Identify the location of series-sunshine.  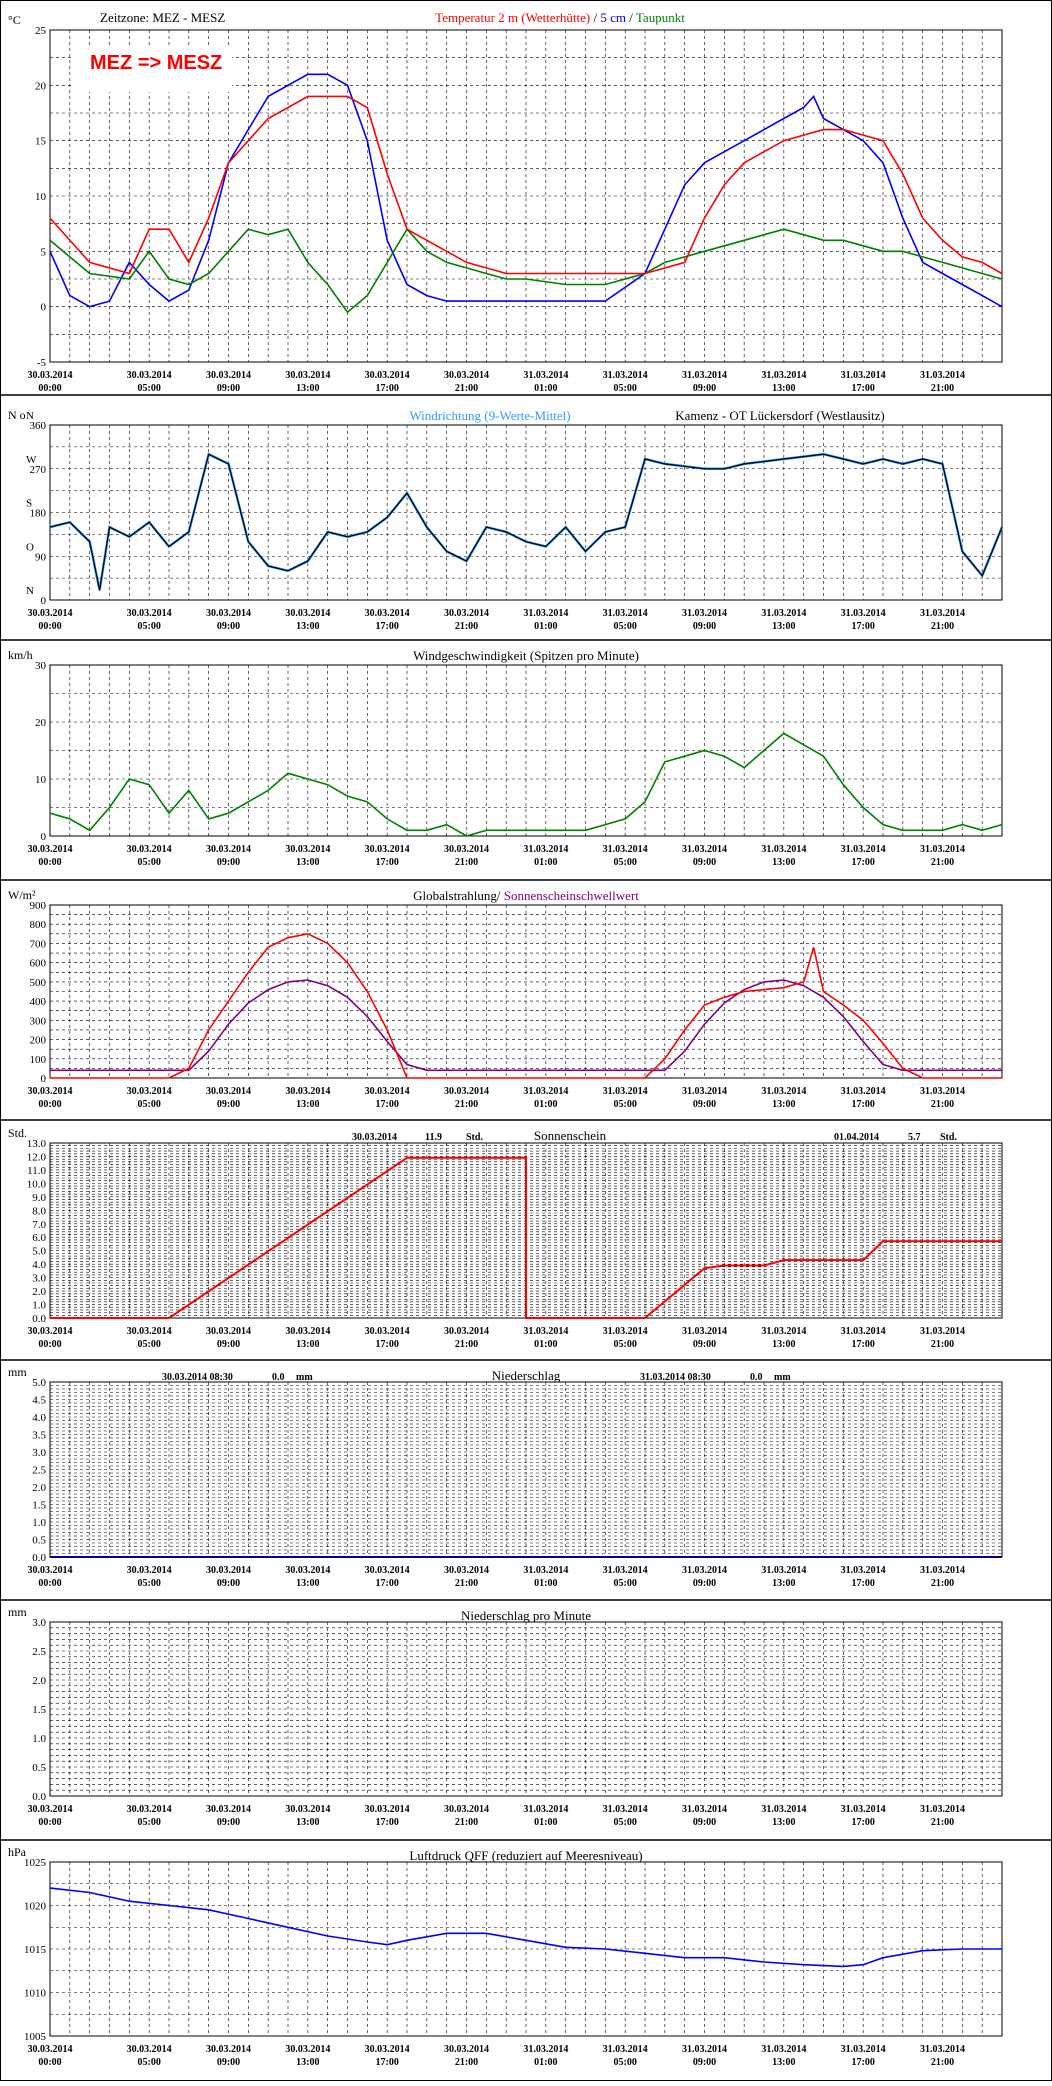
(526, 1237).